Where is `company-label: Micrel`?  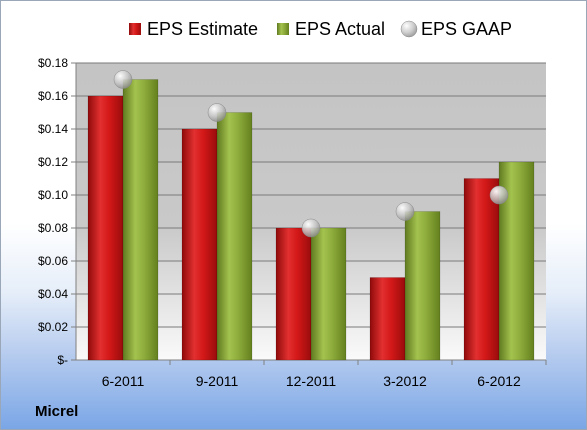 company-label: Micrel is located at coordinates (57, 411).